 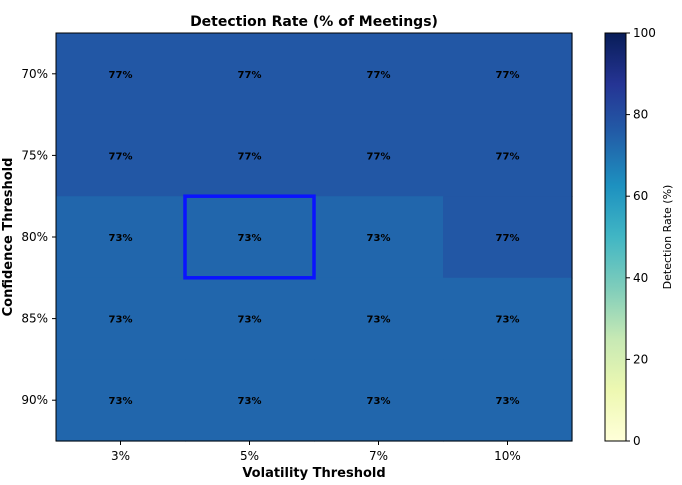 I want to click on colorbar-tick-label: 0, so click(x=637, y=441).